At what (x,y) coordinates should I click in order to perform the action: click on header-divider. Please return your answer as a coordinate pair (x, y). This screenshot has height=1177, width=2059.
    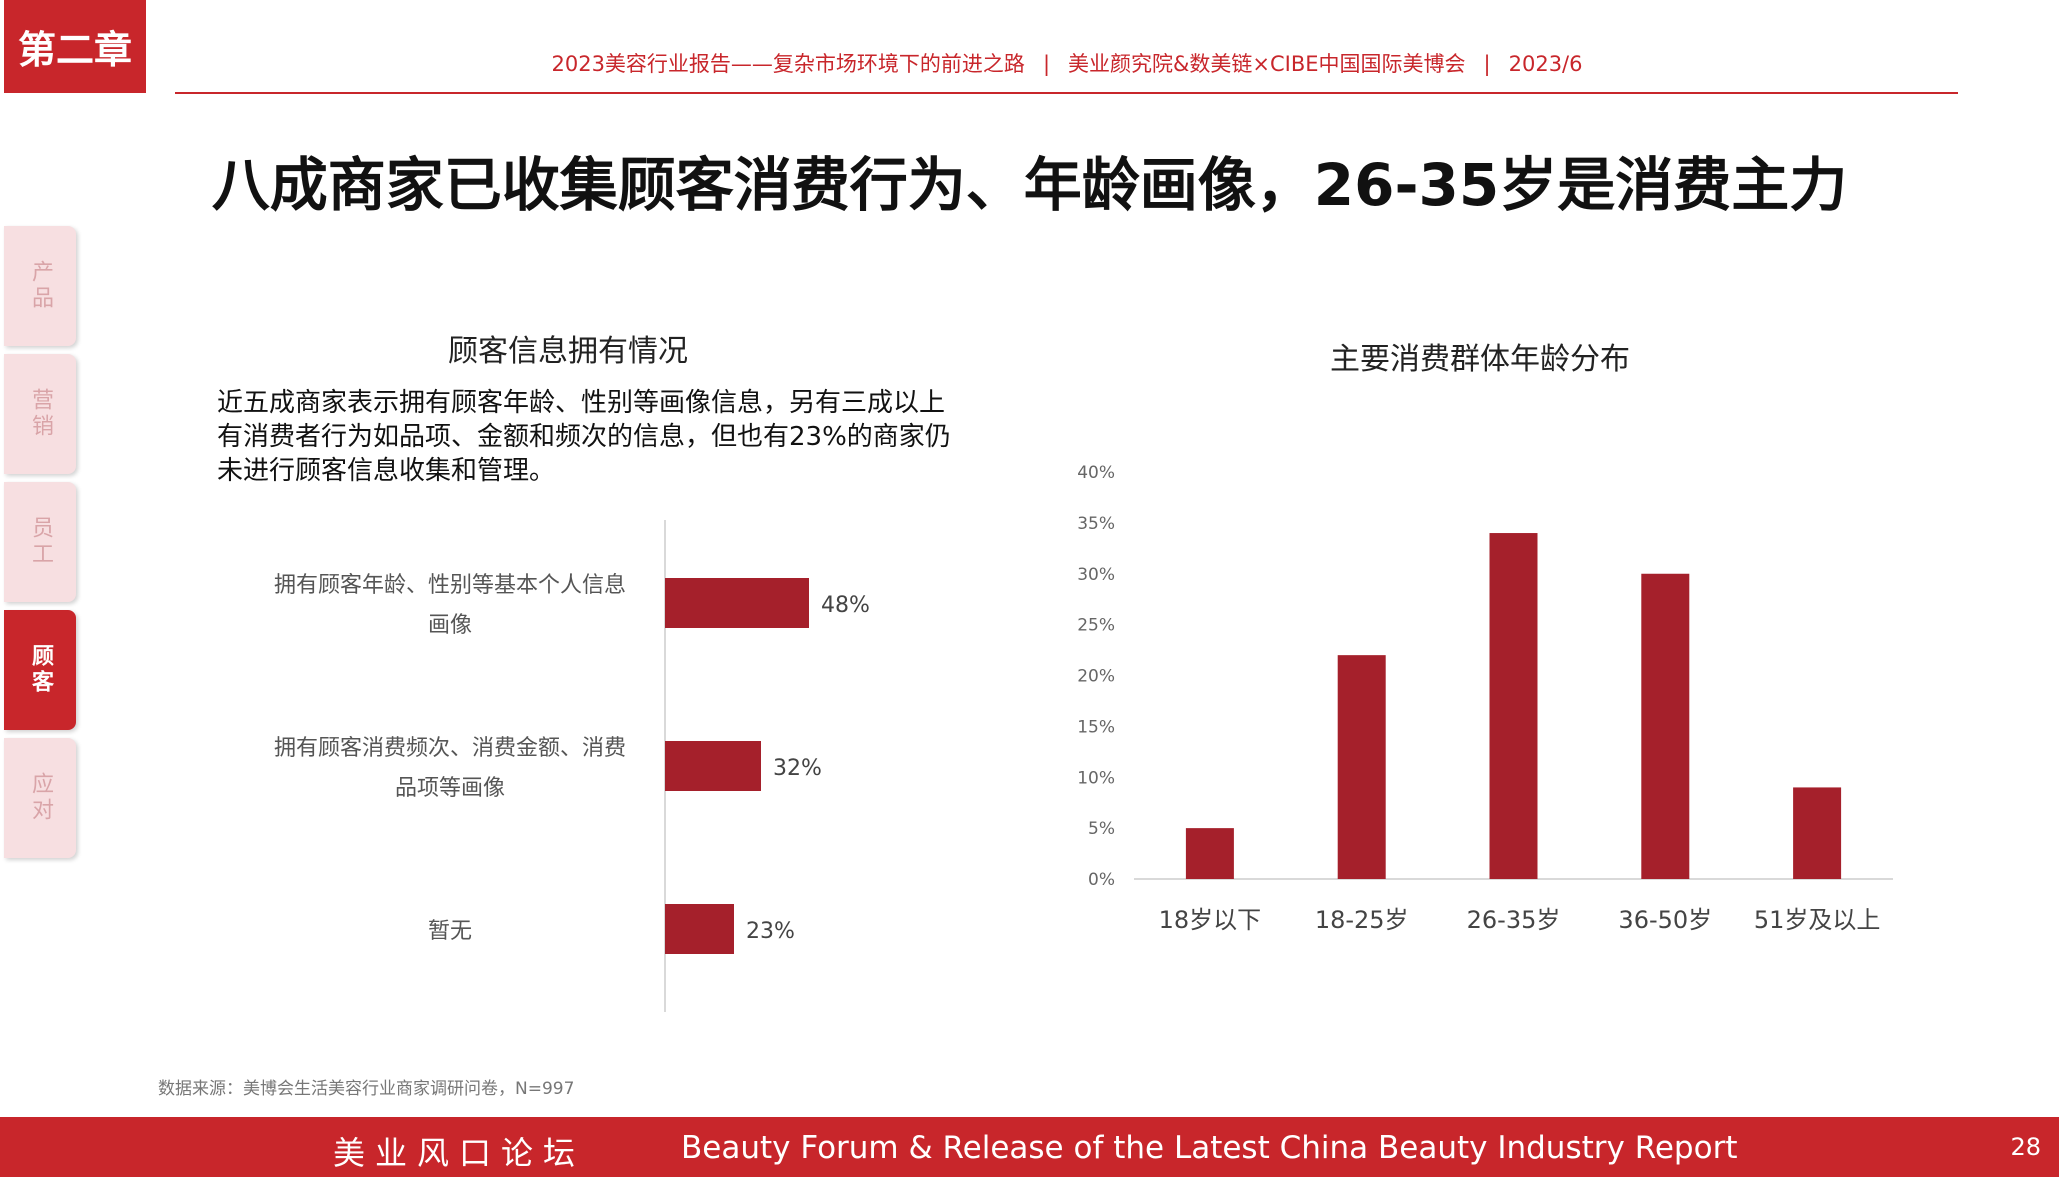
    Looking at the image, I should click on (1066, 93).